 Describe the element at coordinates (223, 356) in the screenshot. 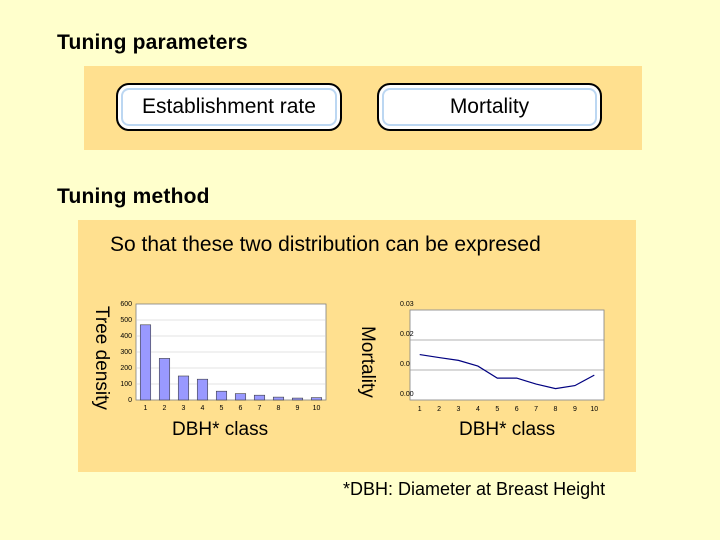

I see `tree-density-chart: 0 100 200 300 400 500 600 1 2 3 4 5 6 7 8 9 10` at that location.